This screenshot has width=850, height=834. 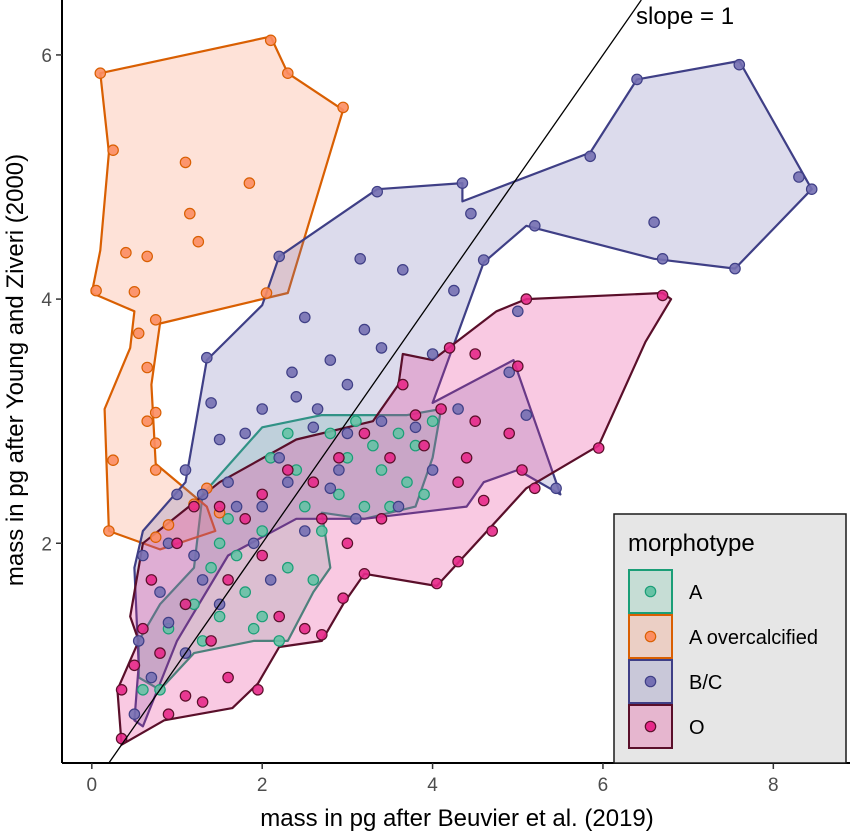 I want to click on legend: morphotype A A overcalcified B/C O, so click(x=730, y=638).